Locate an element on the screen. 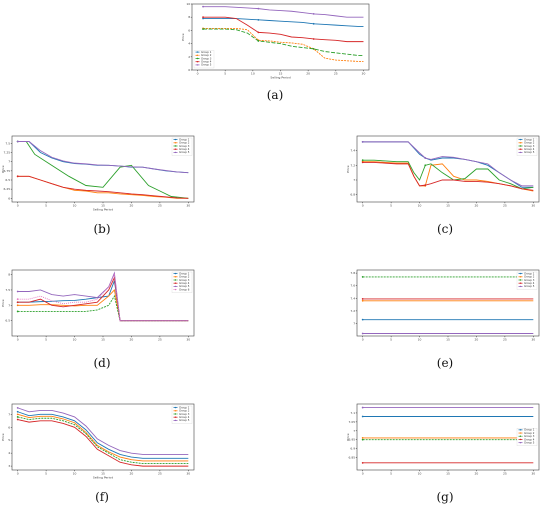 Image resolution: width=550 pixels, height=511 pixels. y-tick-label: 6 is located at coordinates (9, 427).